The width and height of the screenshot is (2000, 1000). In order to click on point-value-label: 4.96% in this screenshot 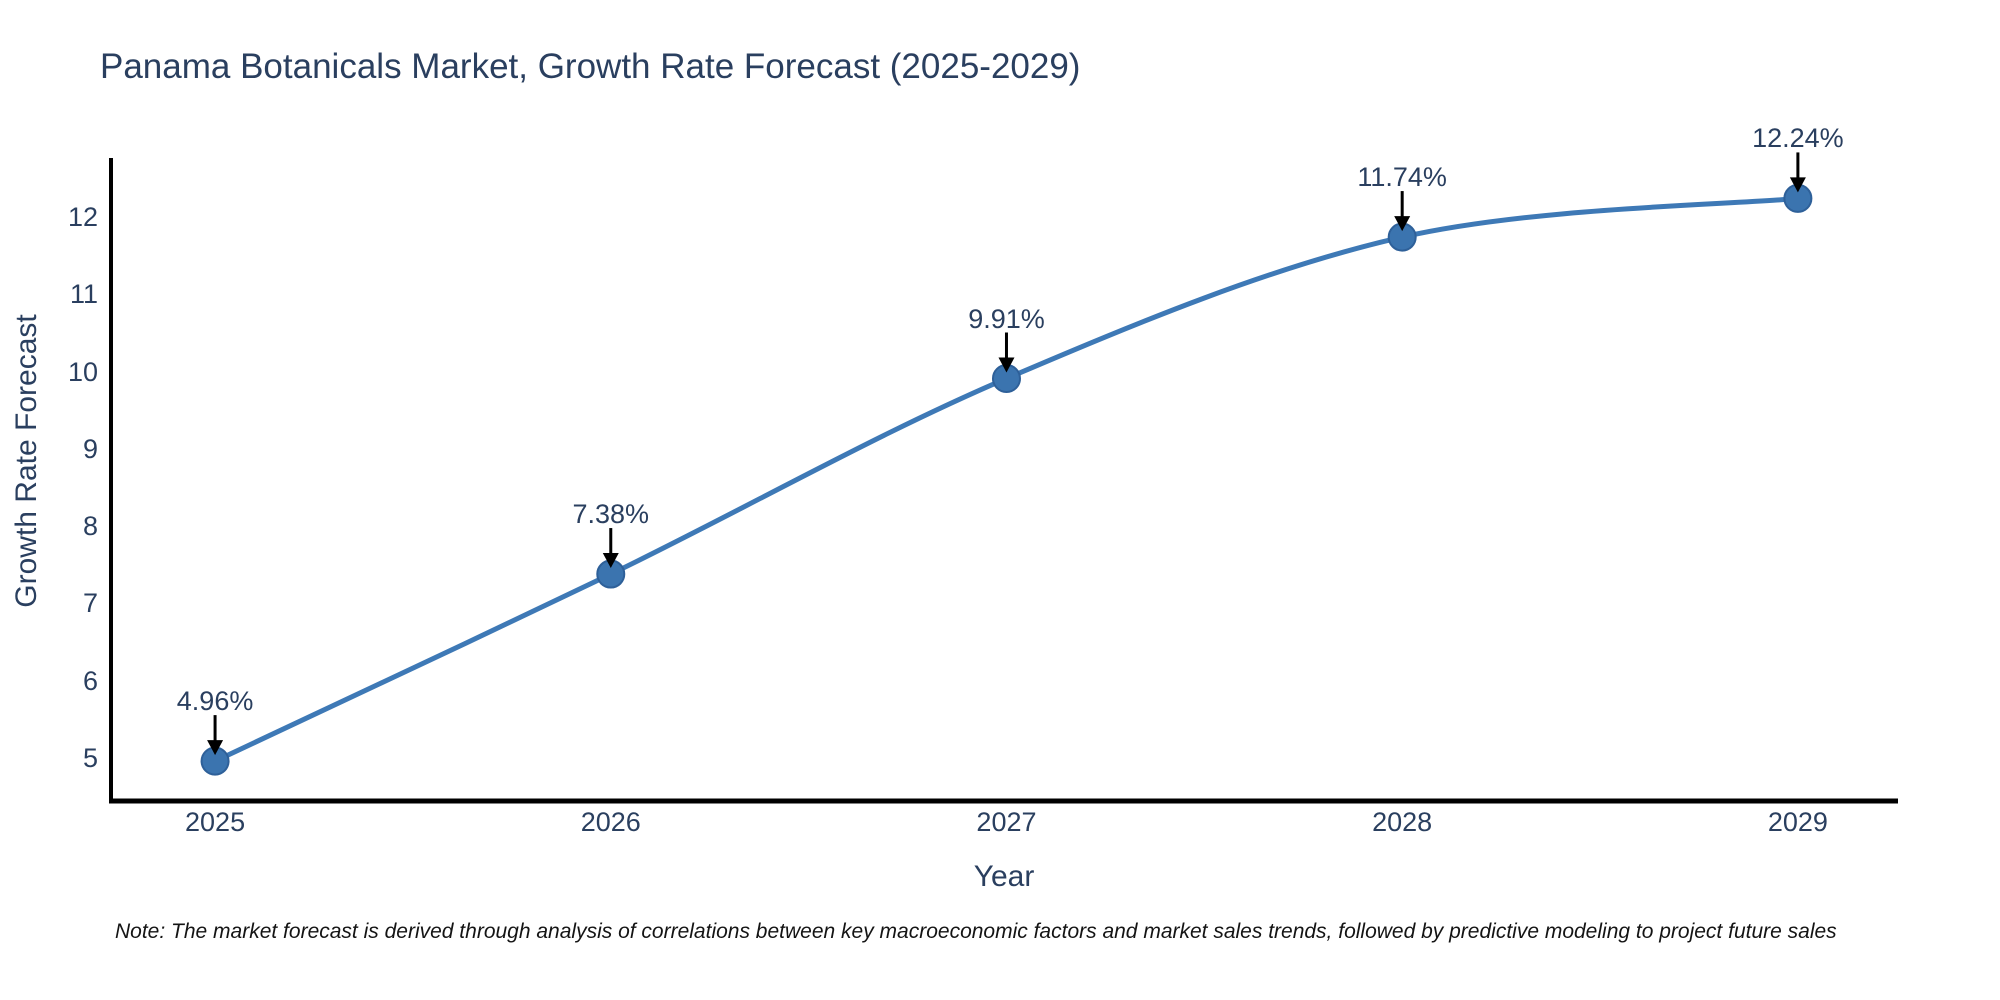, I will do `click(215, 701)`.